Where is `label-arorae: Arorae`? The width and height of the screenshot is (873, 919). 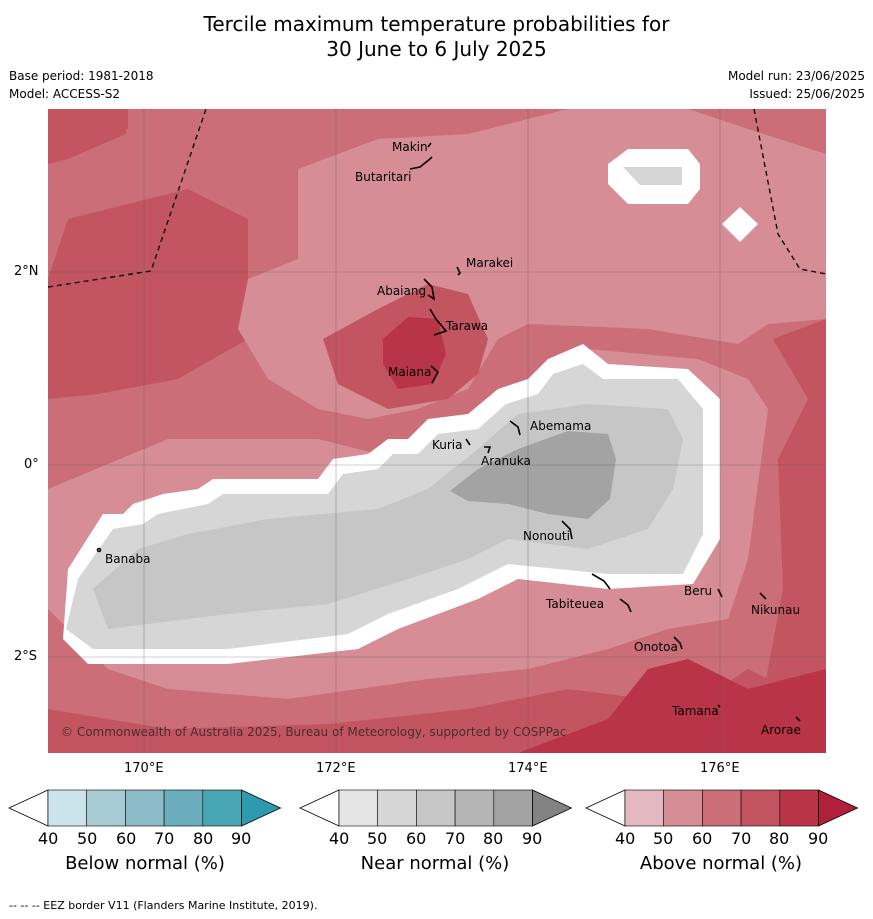 label-arorae: Arorae is located at coordinates (781, 730).